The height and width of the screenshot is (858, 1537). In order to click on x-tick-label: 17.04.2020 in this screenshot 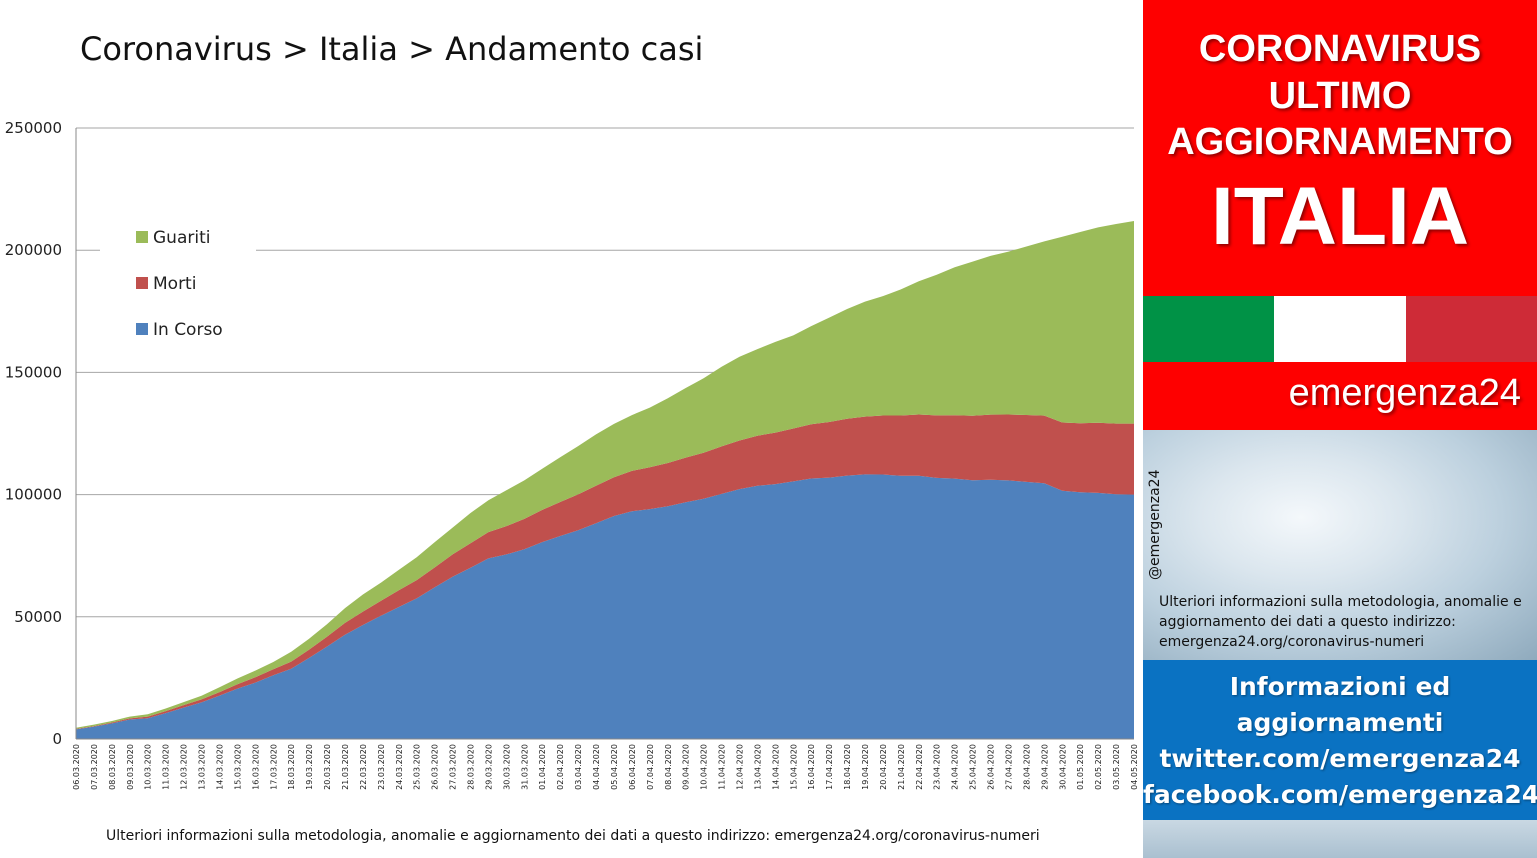, I will do `click(829, 767)`.